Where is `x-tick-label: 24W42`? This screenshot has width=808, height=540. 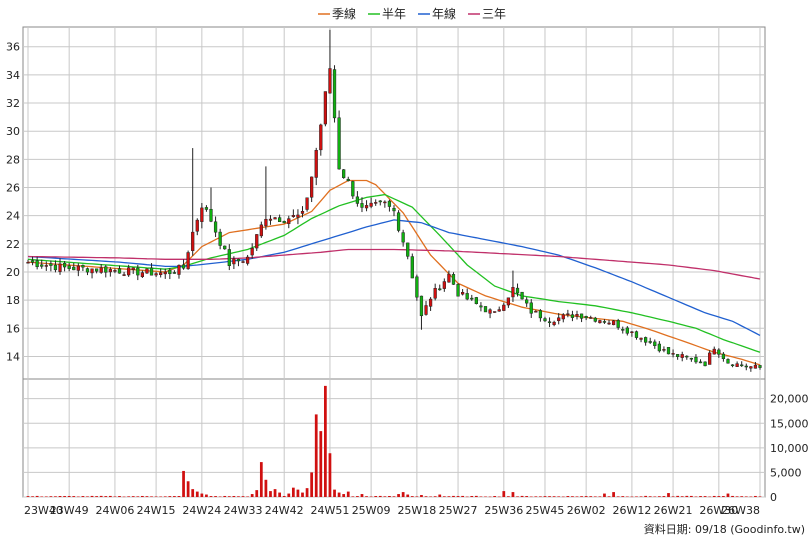
x-tick-label: 24W42 is located at coordinates (284, 510).